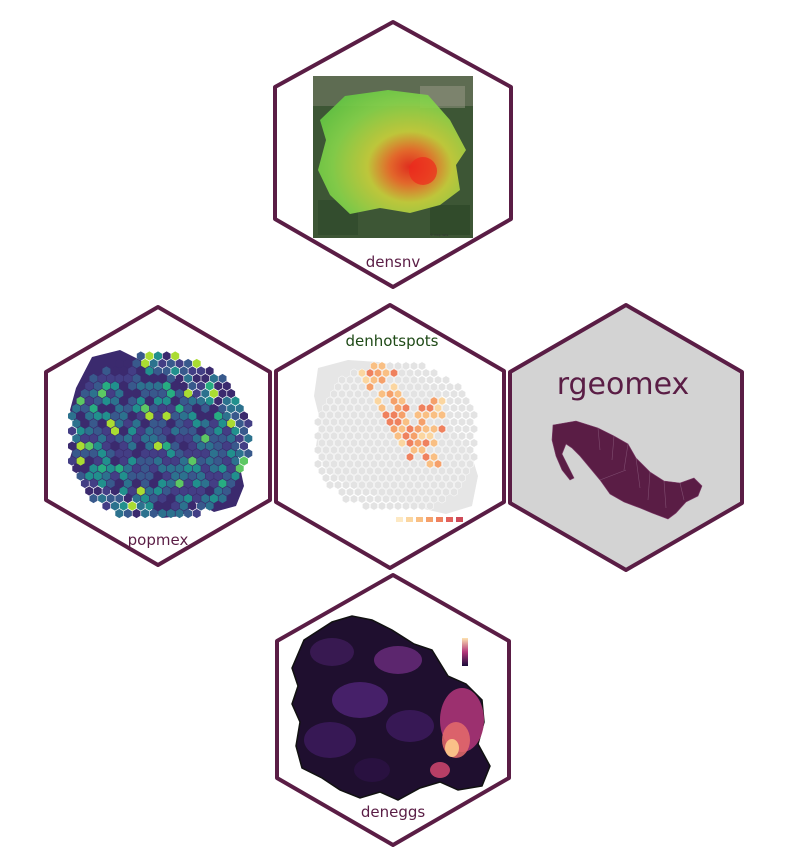 Image resolution: width=790 pixels, height=864 pixels. Describe the element at coordinates (641, 468) in the screenshot. I see `mexico-state-borders` at that location.